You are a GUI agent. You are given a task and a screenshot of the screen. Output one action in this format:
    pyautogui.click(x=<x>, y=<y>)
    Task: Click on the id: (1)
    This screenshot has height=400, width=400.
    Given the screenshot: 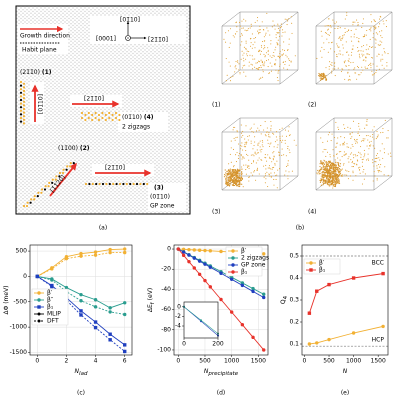 What is the action you would take?
    pyautogui.click(x=47, y=72)
    